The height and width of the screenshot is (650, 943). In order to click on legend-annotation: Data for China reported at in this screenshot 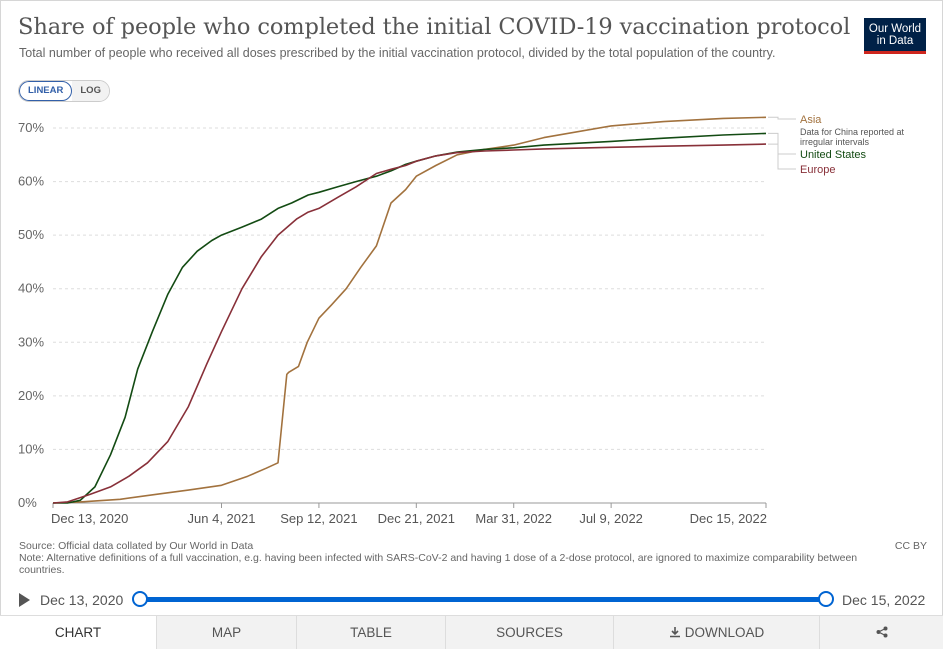, I will do `click(852, 132)`.